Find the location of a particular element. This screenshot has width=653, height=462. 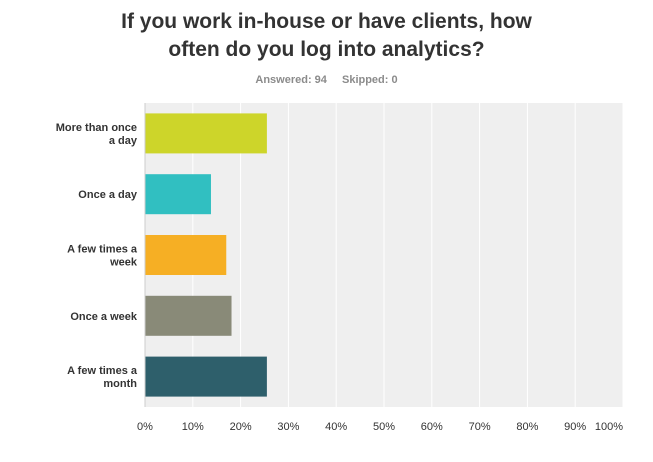

x-tick-label: 30% is located at coordinates (288, 427).